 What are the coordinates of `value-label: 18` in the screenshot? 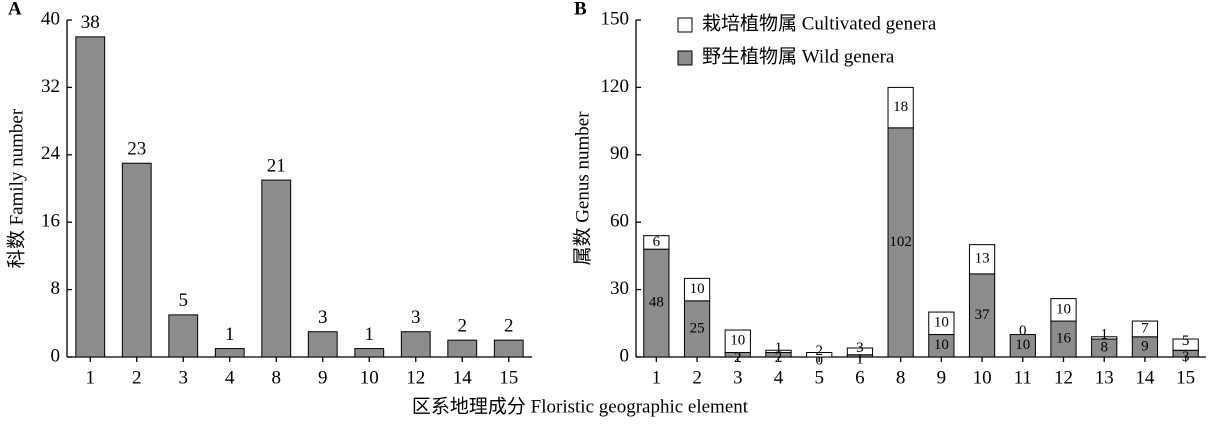 It's located at (900, 107).